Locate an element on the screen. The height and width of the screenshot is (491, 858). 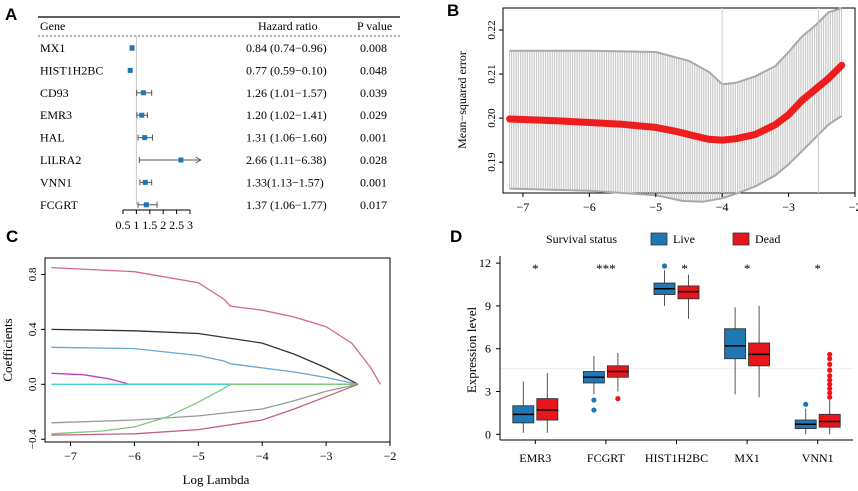
mse-x-tick-label: −6 is located at coordinates (589, 207).